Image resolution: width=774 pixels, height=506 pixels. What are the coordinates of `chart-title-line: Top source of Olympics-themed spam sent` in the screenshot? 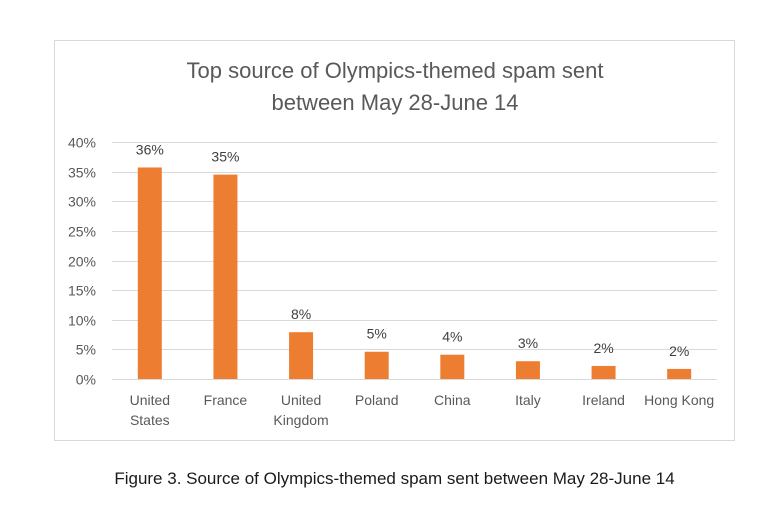 It's located at (395, 70).